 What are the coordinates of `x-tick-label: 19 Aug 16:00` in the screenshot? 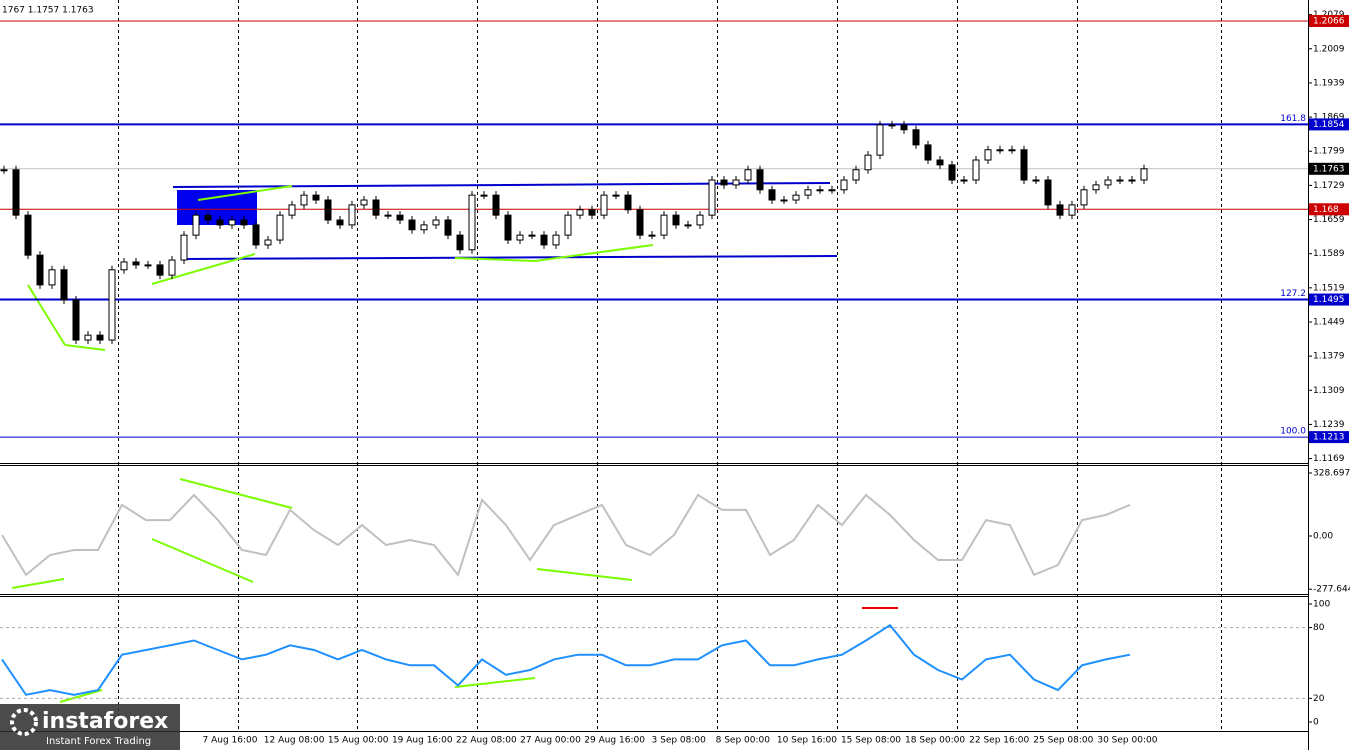 It's located at (422, 741).